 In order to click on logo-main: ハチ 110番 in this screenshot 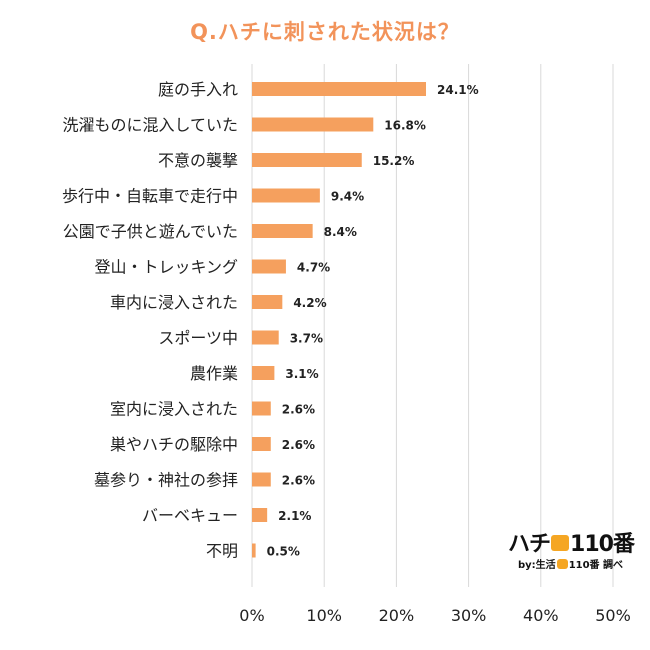, I will do `click(571, 542)`.